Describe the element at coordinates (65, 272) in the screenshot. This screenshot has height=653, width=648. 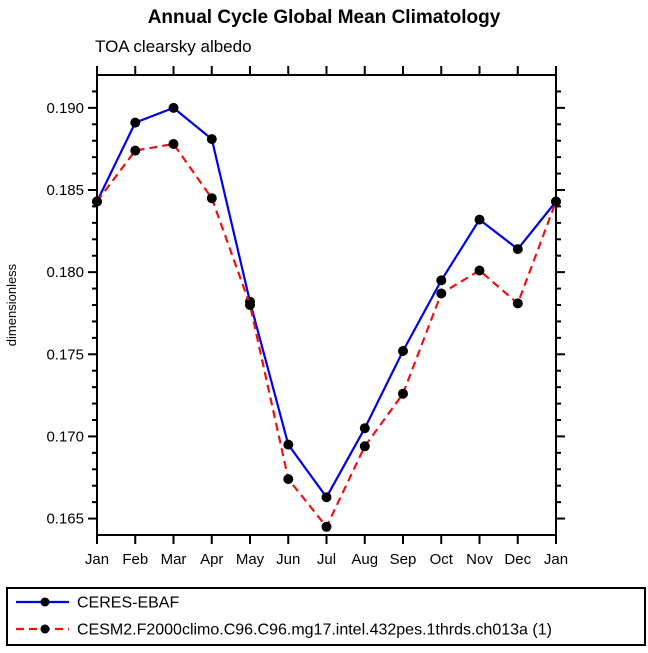
I see `y-tick-label: 0.180` at that location.